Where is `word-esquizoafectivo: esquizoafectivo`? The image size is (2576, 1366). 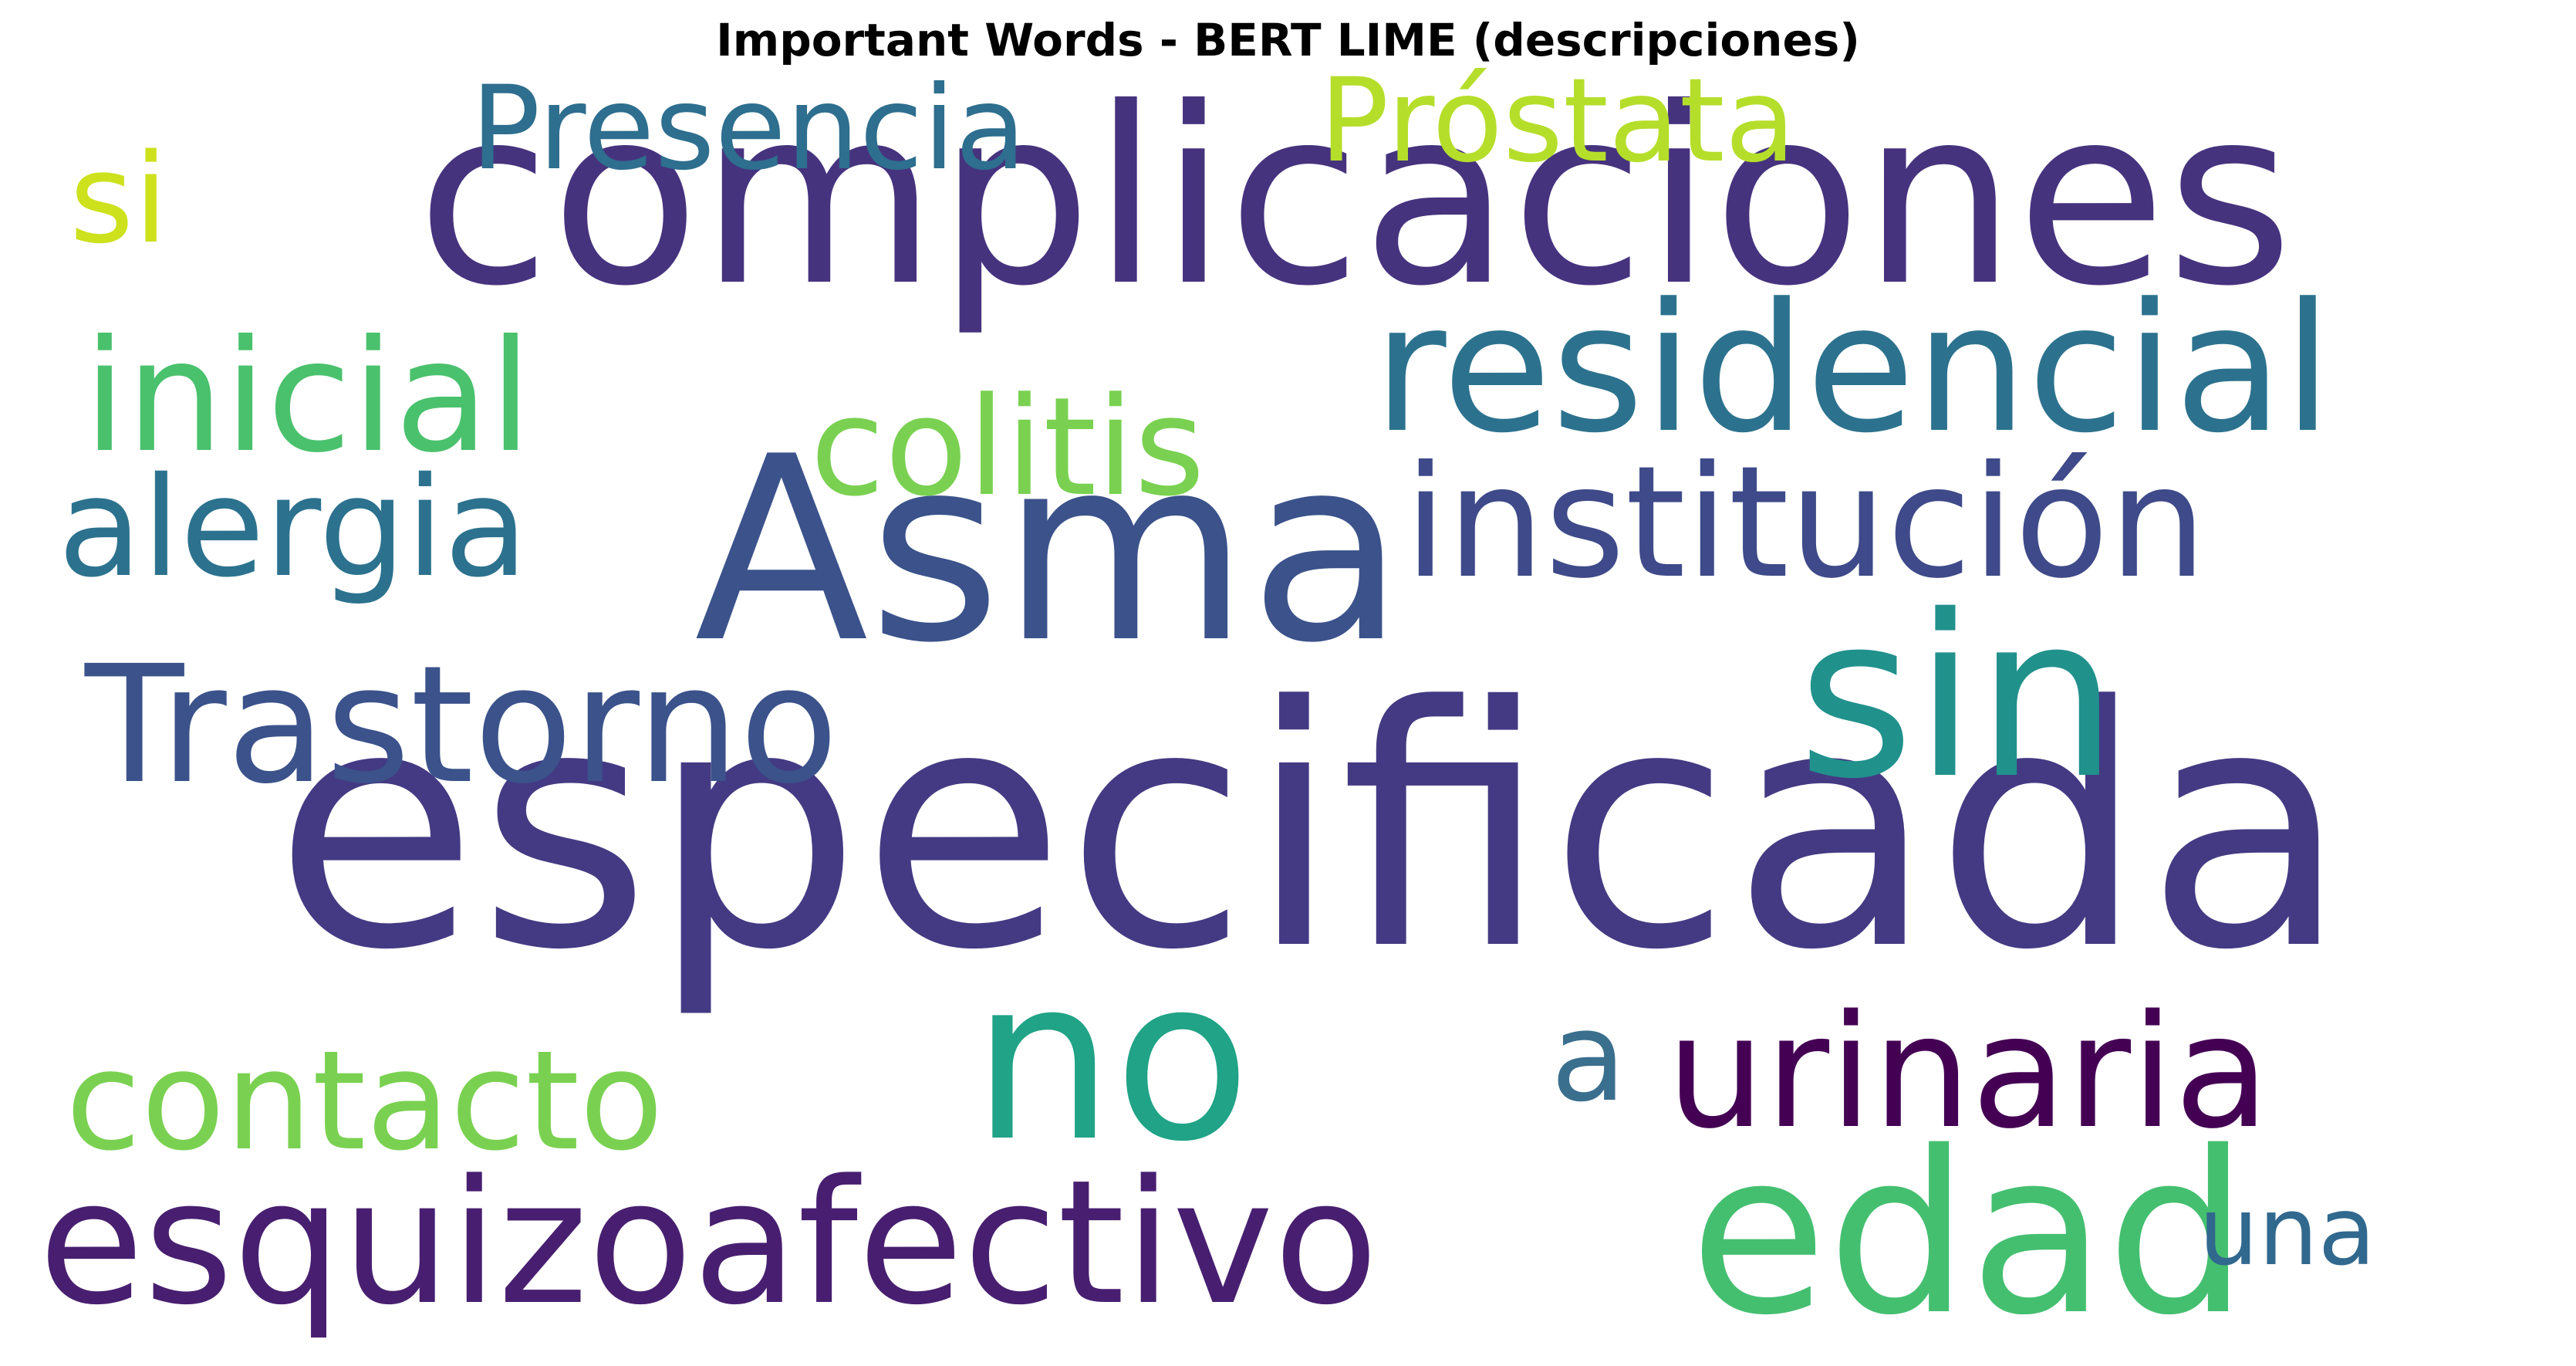 word-esquizoafectivo: esquizoafectivo is located at coordinates (709, 1243).